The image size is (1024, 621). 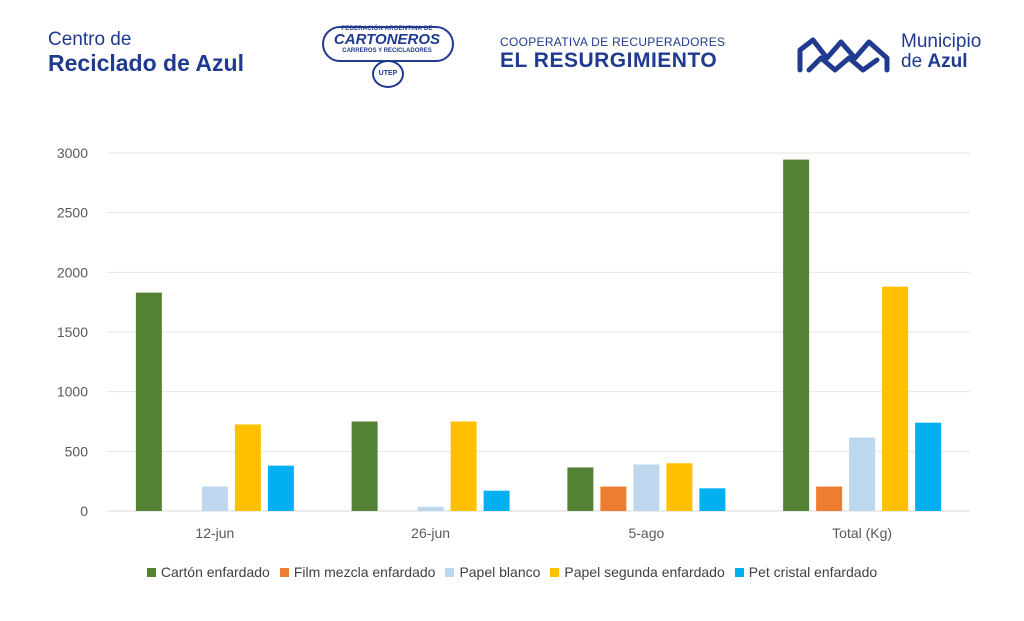 What do you see at coordinates (77, 451) in the screenshot?
I see `y-tick-label: 500` at bounding box center [77, 451].